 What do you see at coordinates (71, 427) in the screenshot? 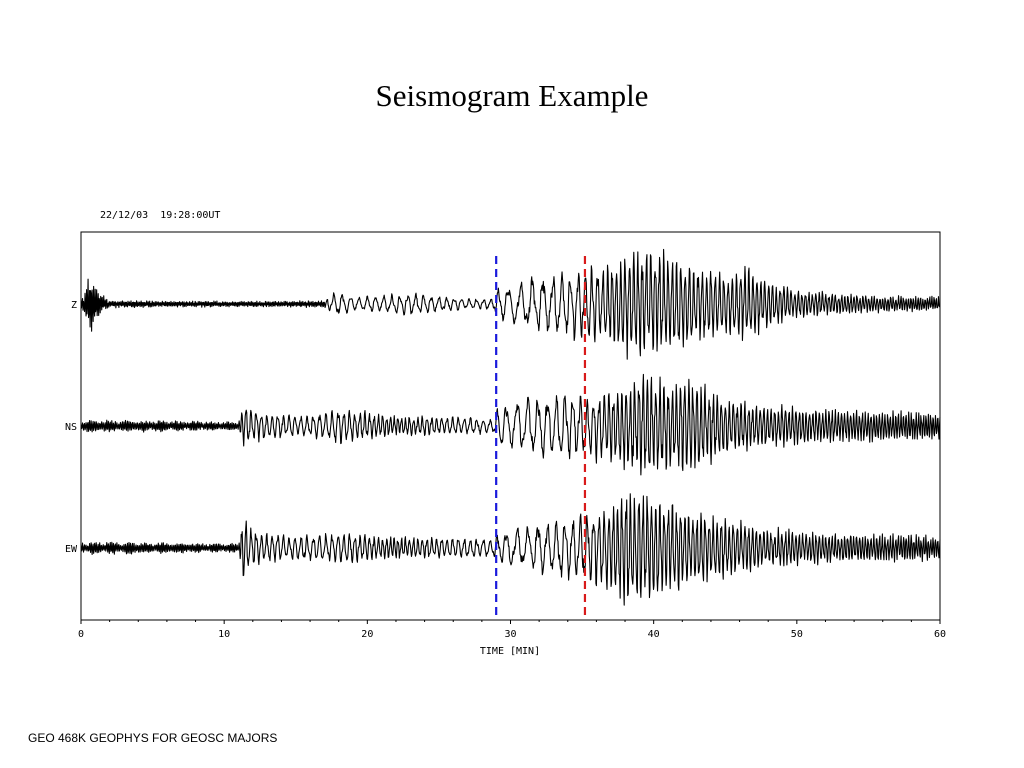
I see `trace-label-ns: NS` at bounding box center [71, 427].